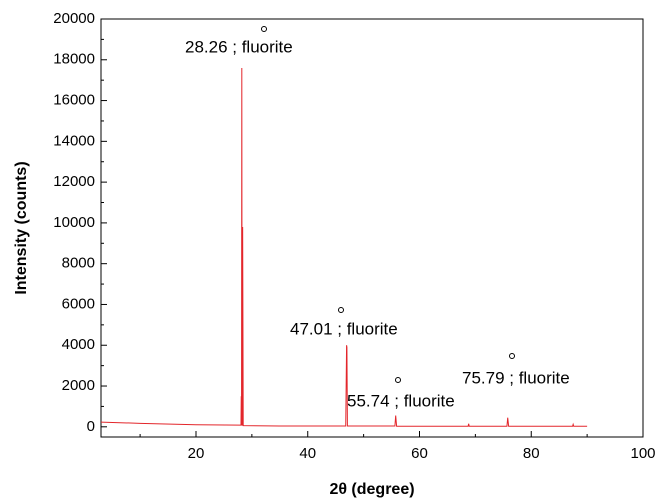 The width and height of the screenshot is (659, 503). What do you see at coordinates (78, 385) in the screenshot?
I see `y-tick-label: 2000` at bounding box center [78, 385].